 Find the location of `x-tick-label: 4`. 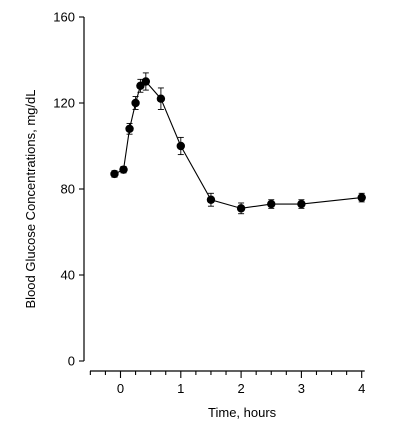

x-tick-label: 4 is located at coordinates (361, 388).